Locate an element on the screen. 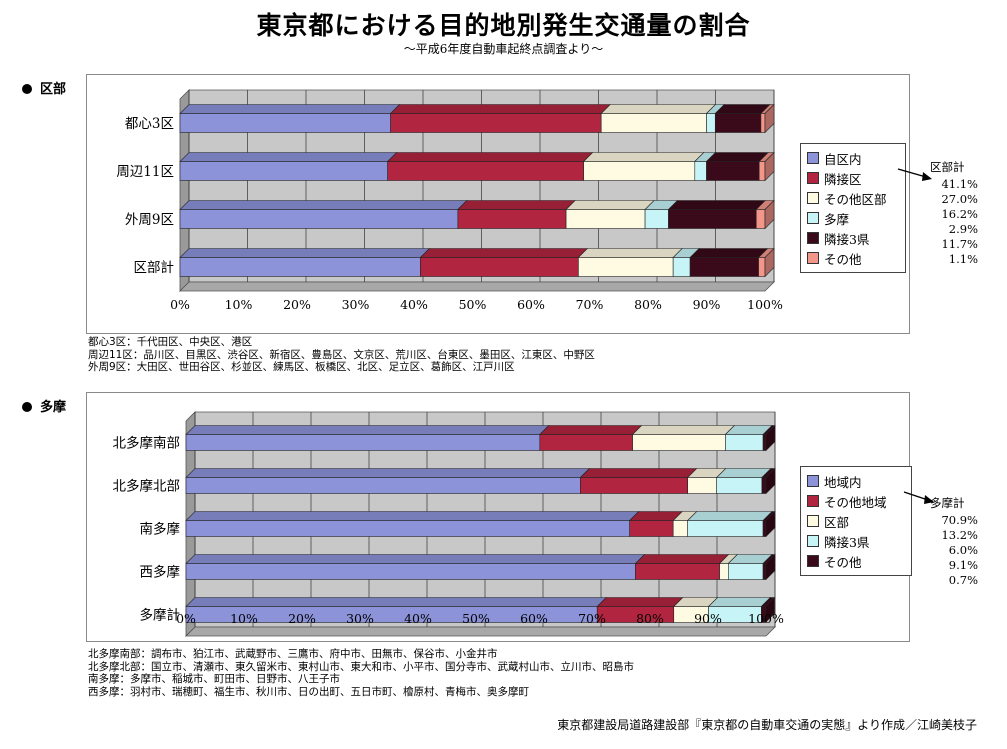 This screenshot has width=1007, height=749. category-label: 南多摩 is located at coordinates (160, 529).